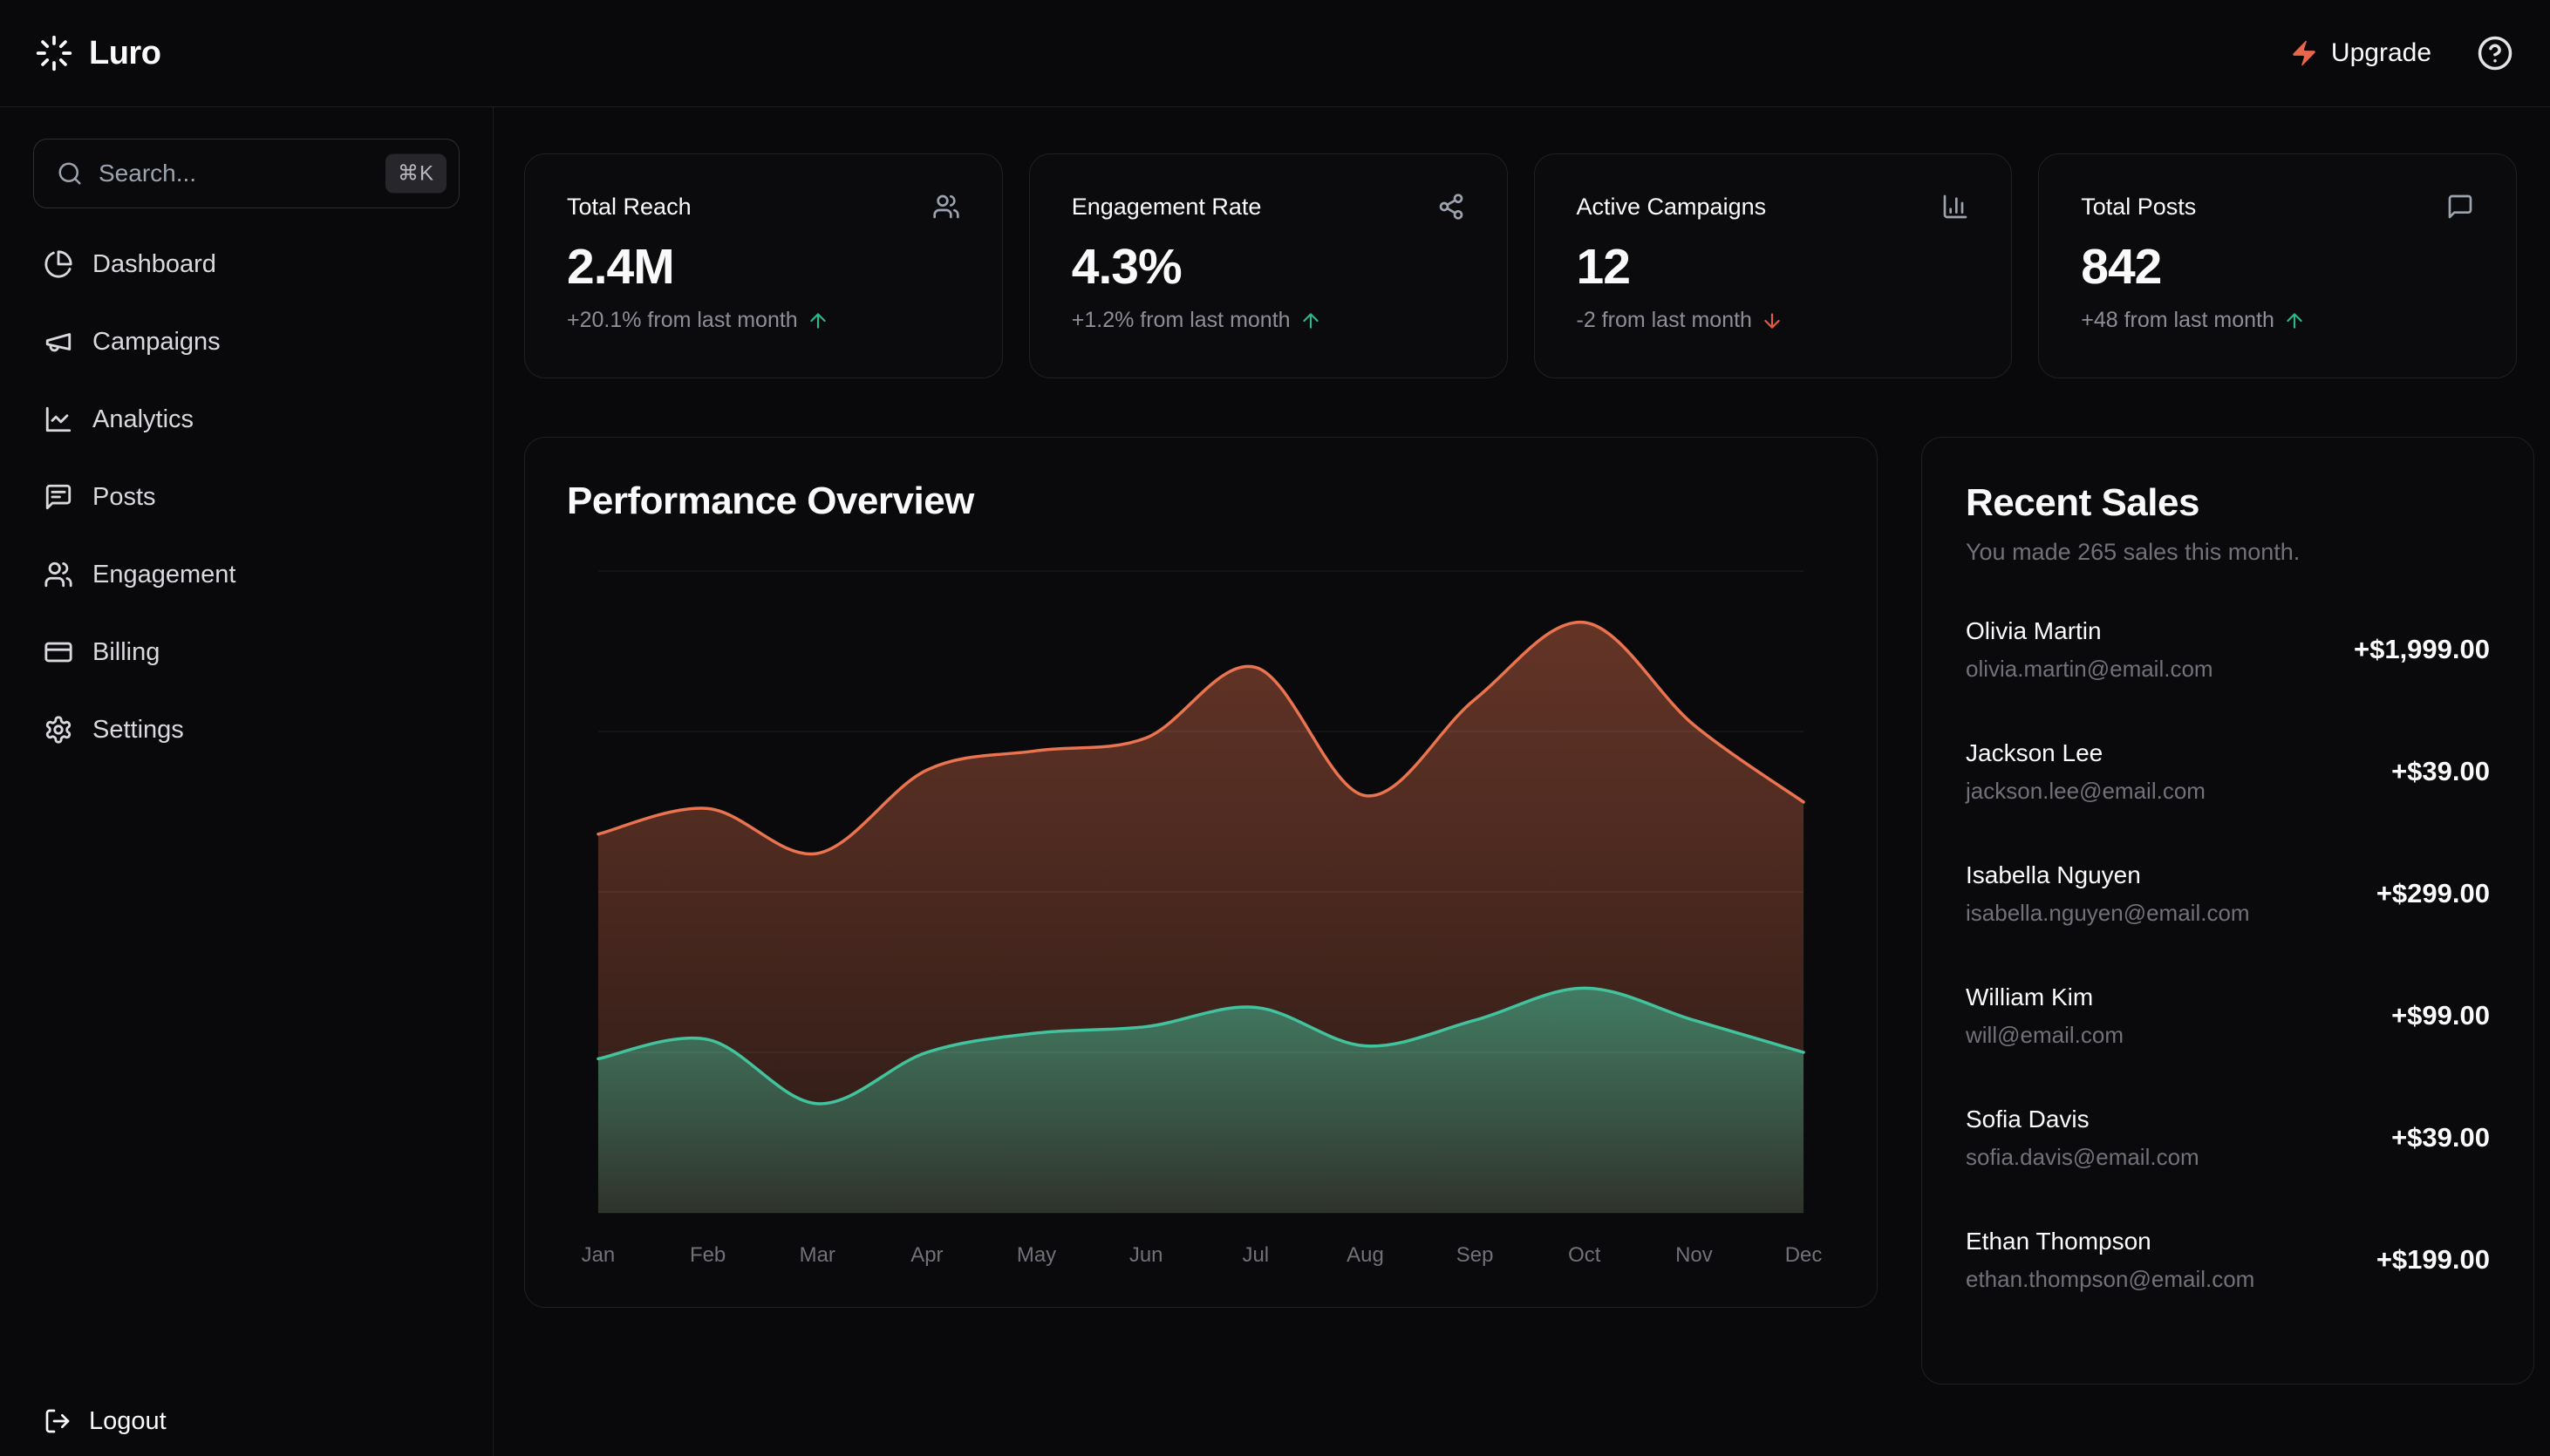 The width and height of the screenshot is (2550, 1456). Describe the element at coordinates (247, 729) in the screenshot. I see `sidebar-item-settings: Settings` at that location.